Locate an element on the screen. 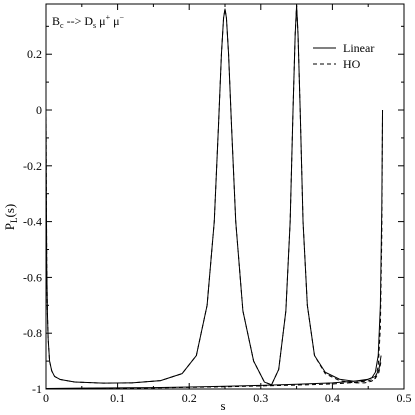 Image resolution: width=415 pixels, height=415 pixels. x-tick-label: 0.1 is located at coordinates (117, 398).